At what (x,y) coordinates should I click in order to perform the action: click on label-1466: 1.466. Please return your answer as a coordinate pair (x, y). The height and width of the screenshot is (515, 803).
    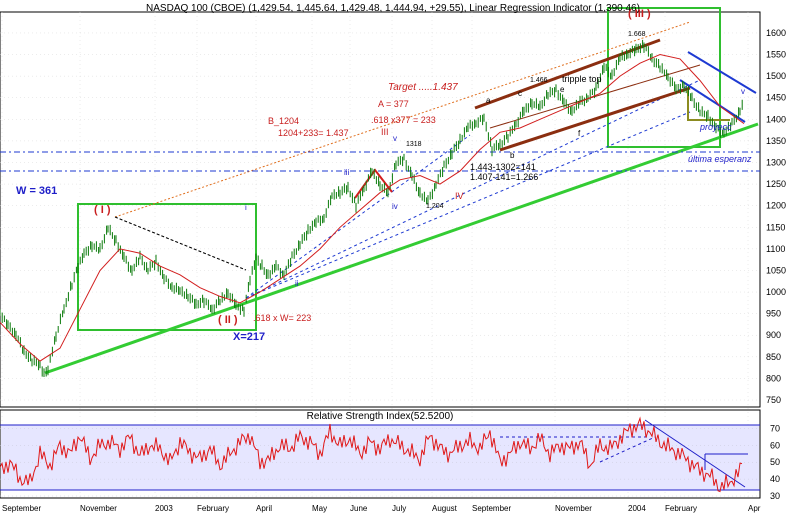
    Looking at the image, I should click on (539, 80).